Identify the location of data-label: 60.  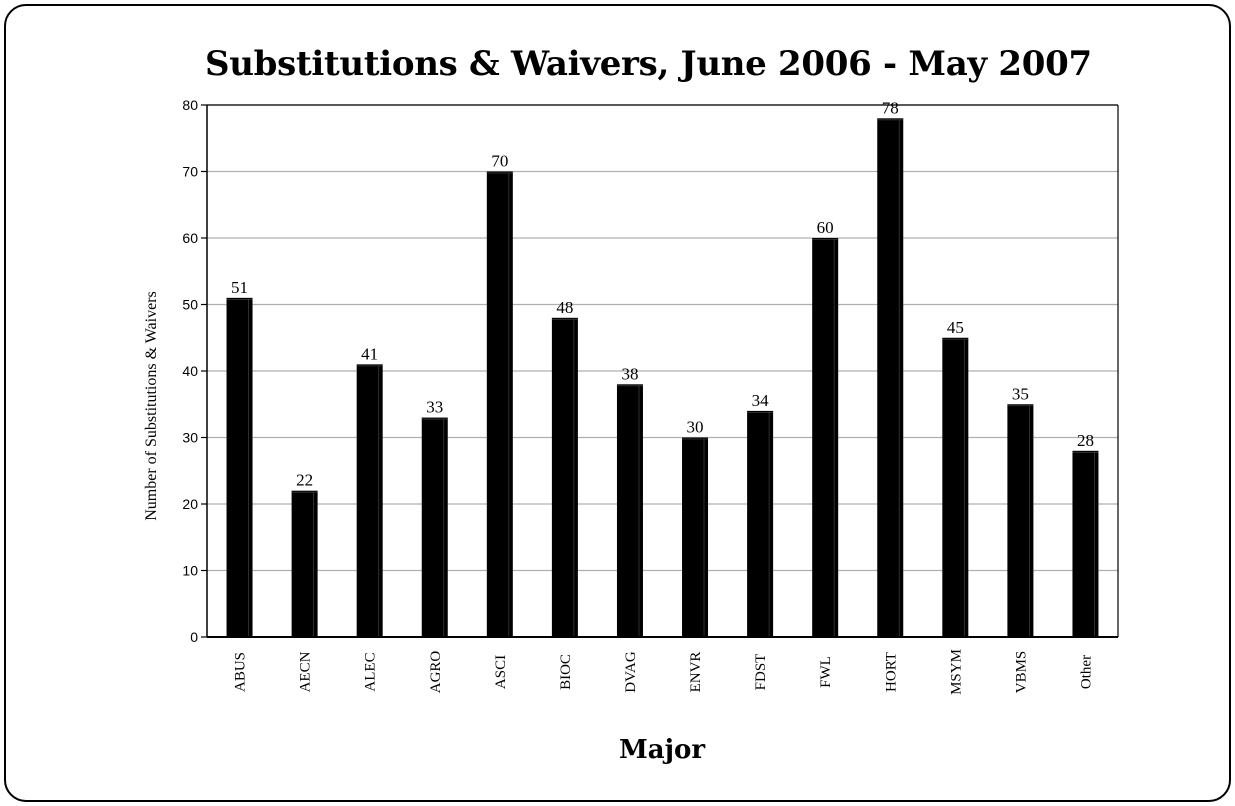
(825, 227).